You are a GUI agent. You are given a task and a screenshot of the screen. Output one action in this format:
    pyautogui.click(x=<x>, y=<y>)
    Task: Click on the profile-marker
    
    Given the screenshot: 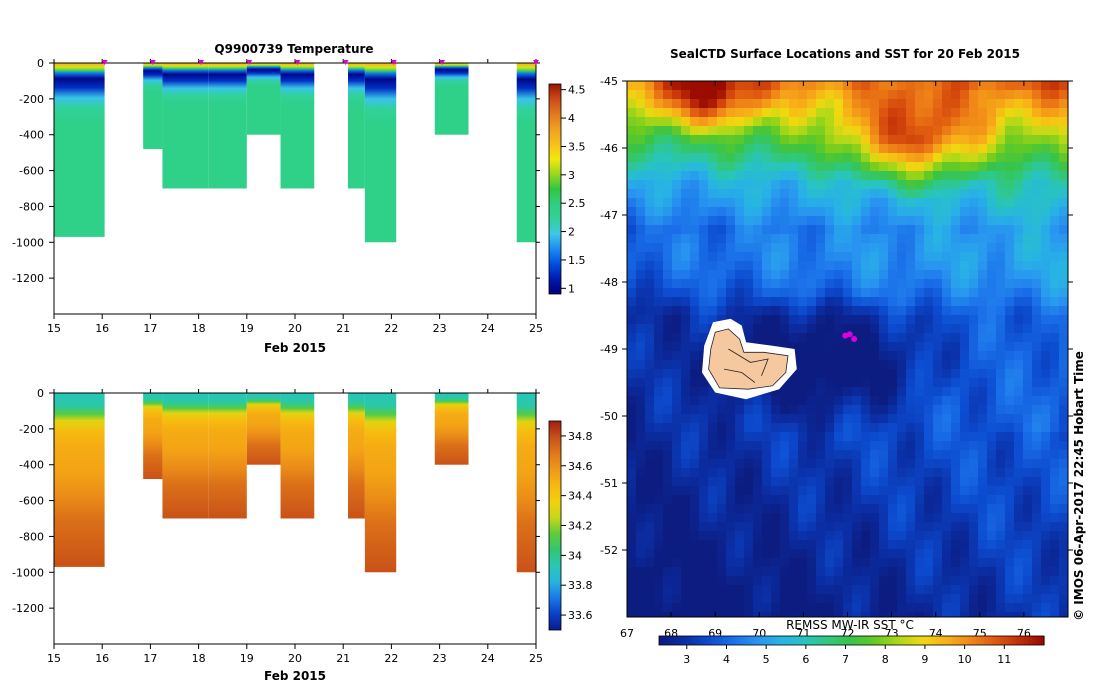 What is the action you would take?
    pyautogui.click(x=345, y=62)
    